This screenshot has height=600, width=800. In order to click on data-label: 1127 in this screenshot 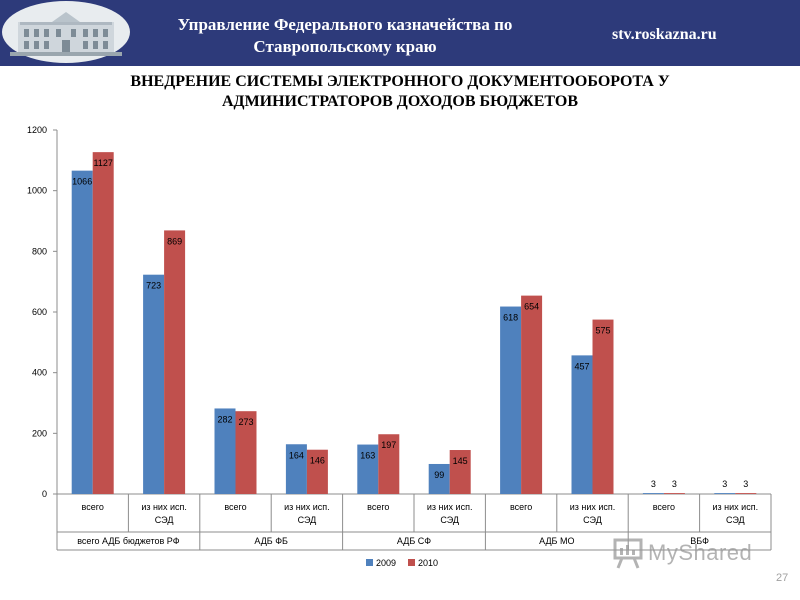, I will do `click(103, 163)`.